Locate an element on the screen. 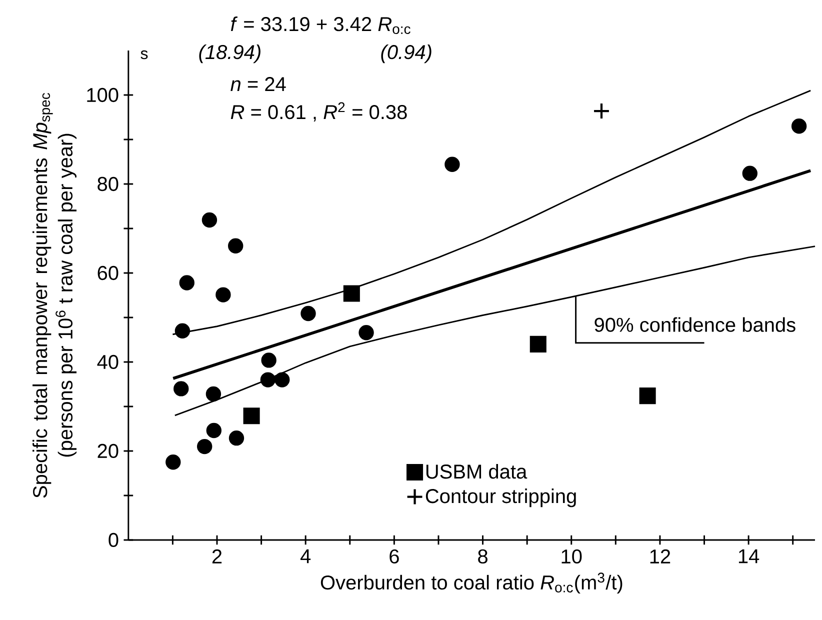 The height and width of the screenshot is (620, 822). x-tick-label: 6 is located at coordinates (394, 556).